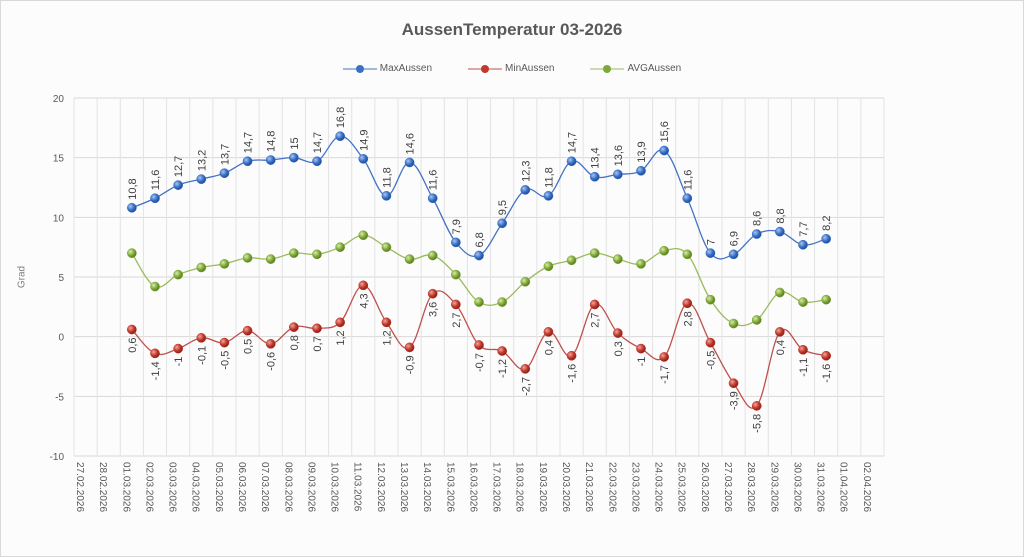 The width and height of the screenshot is (1024, 557). I want to click on y-tick-label: 15, so click(59, 159).